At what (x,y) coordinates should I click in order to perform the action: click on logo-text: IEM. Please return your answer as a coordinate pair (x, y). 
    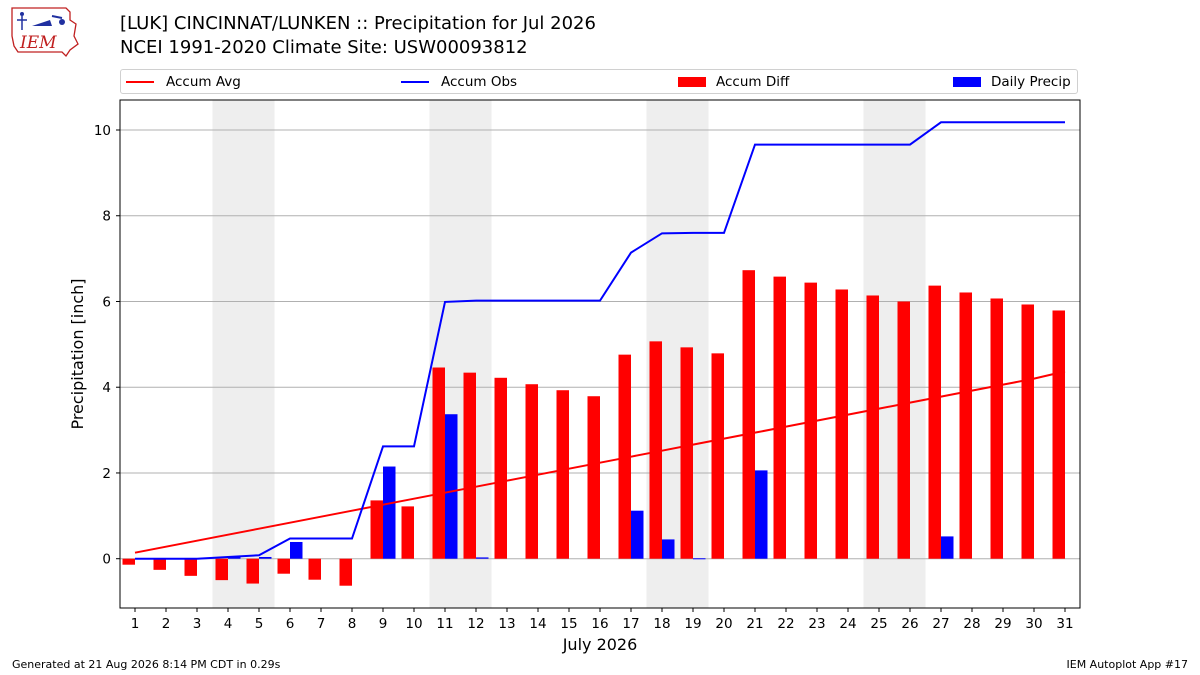
    Looking at the image, I should click on (38, 43).